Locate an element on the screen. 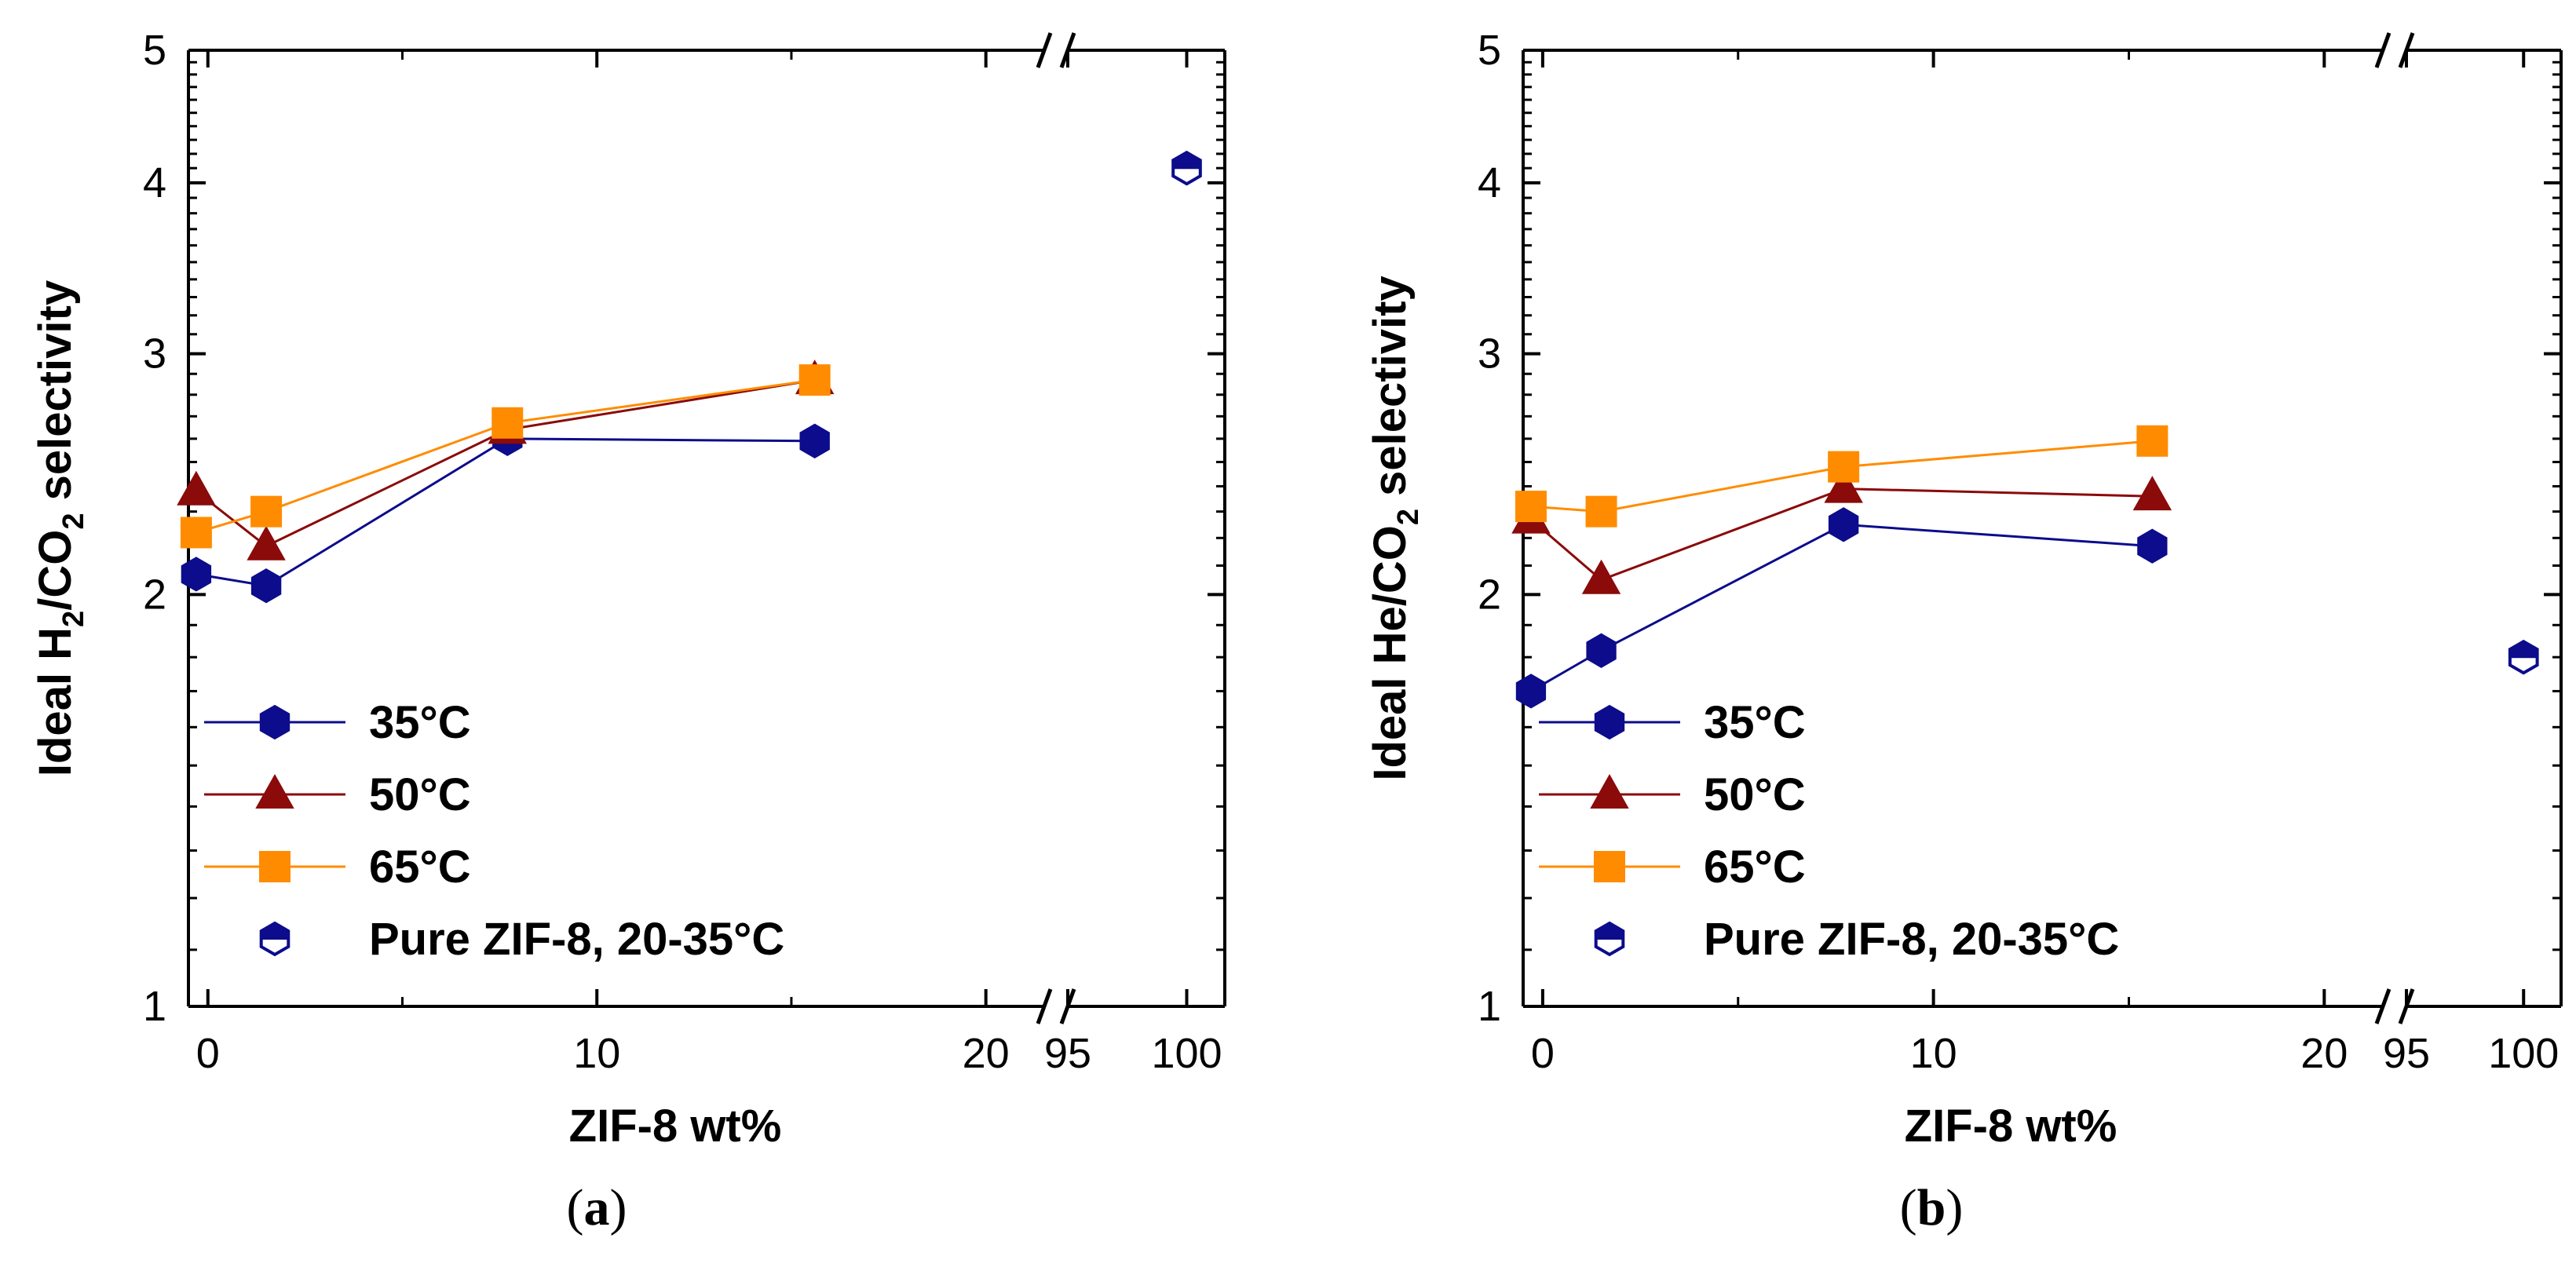 The width and height of the screenshot is (2576, 1267). caption-letter: a is located at coordinates (597, 1207).